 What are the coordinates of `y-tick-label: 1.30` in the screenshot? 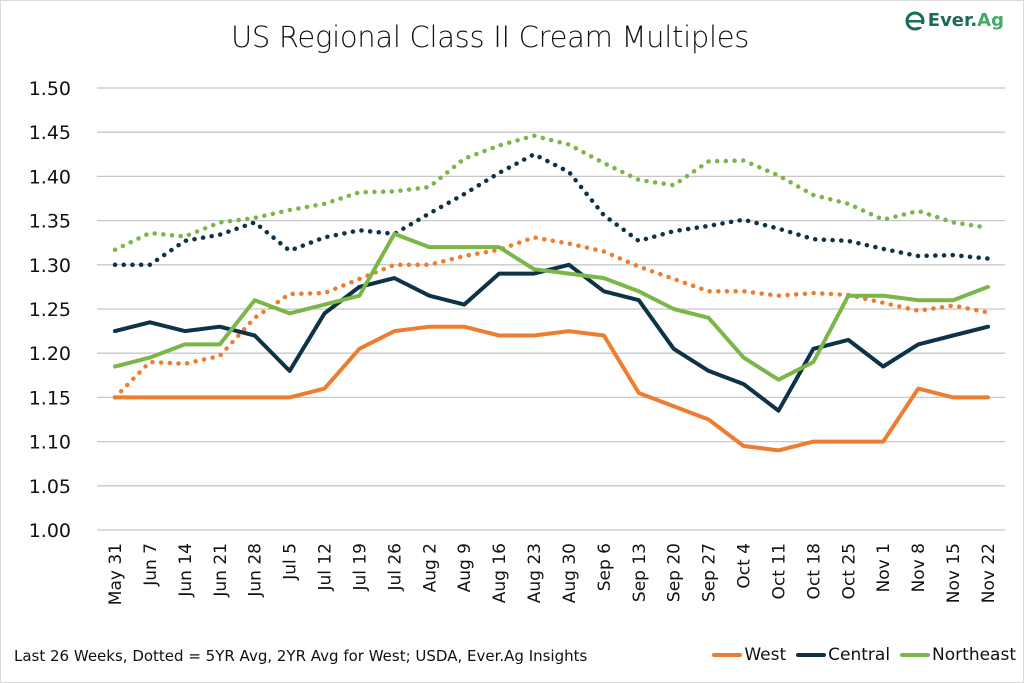 It's located at (50, 266).